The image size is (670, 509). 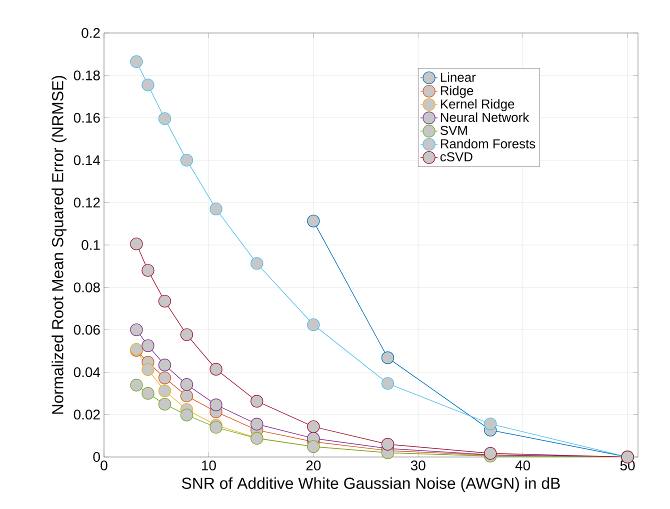 I want to click on x-tick-label: 40, so click(x=522, y=465).